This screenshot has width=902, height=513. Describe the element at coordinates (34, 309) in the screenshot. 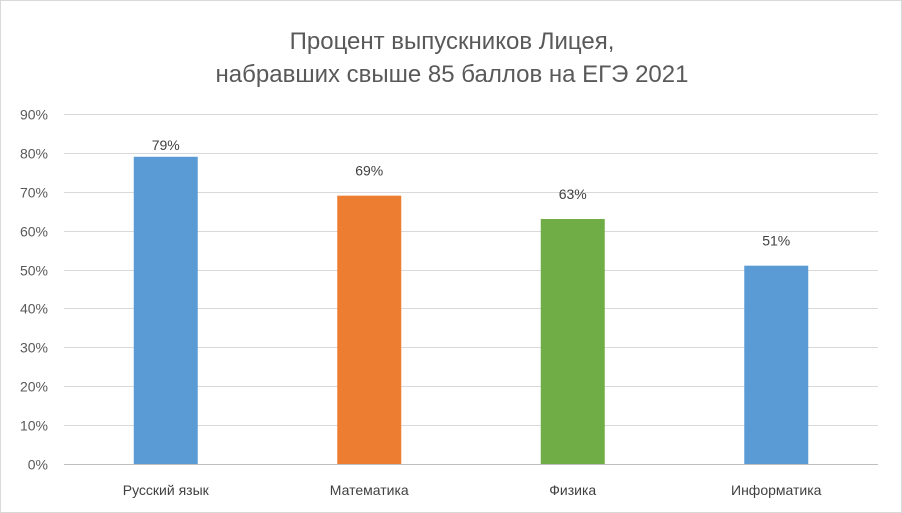

I see `y-tick-label: 40%` at that location.